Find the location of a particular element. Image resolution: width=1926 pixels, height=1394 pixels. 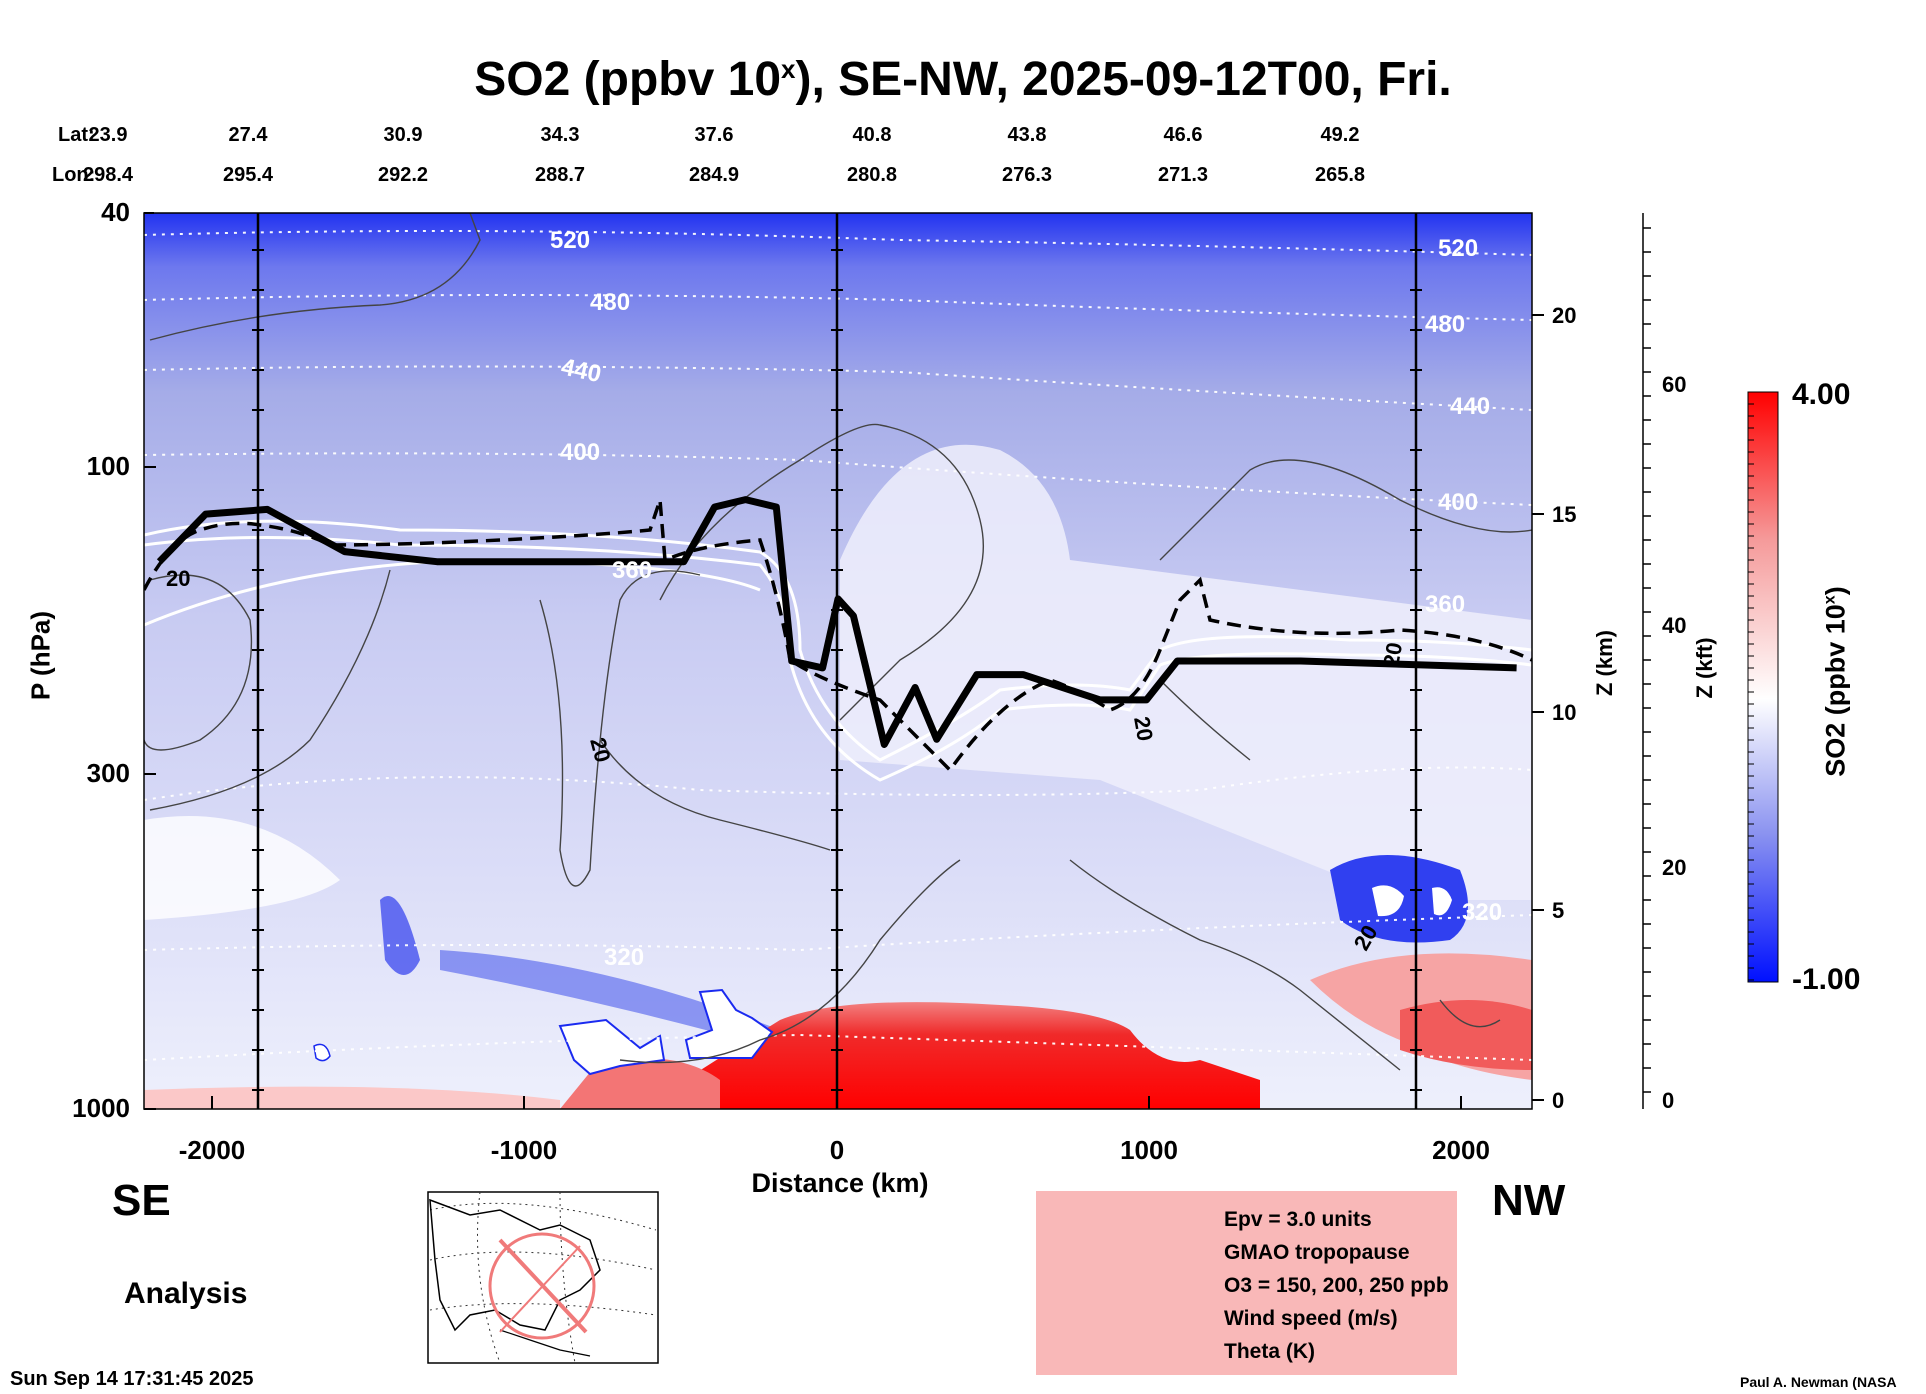

lon-value: 295.4 is located at coordinates (248, 175).